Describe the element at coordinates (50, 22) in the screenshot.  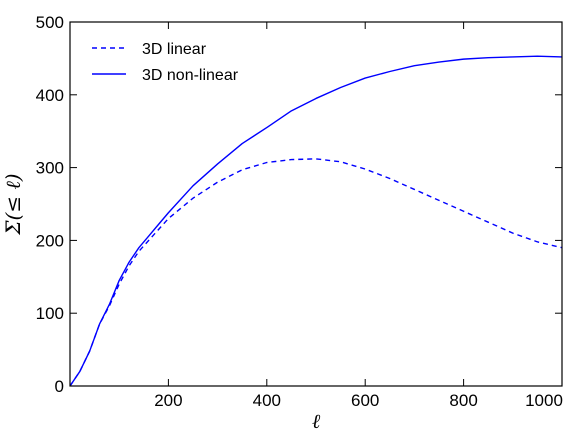
I see `y-tick-label: 500` at that location.